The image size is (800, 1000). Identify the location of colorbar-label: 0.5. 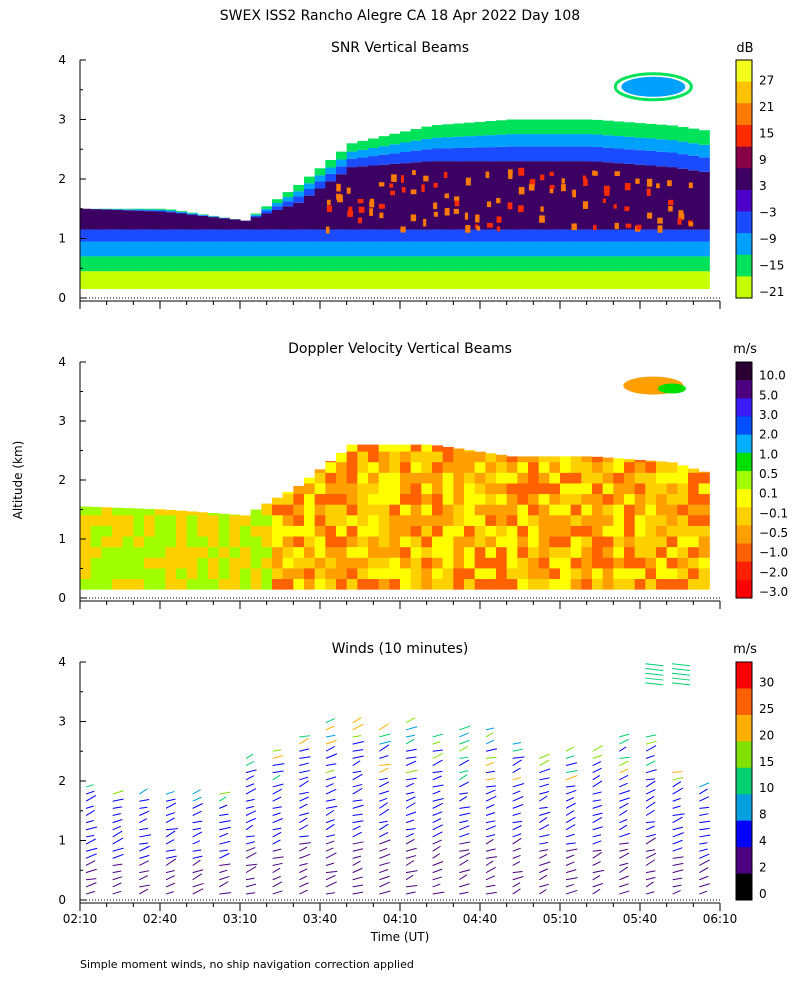
(768, 474).